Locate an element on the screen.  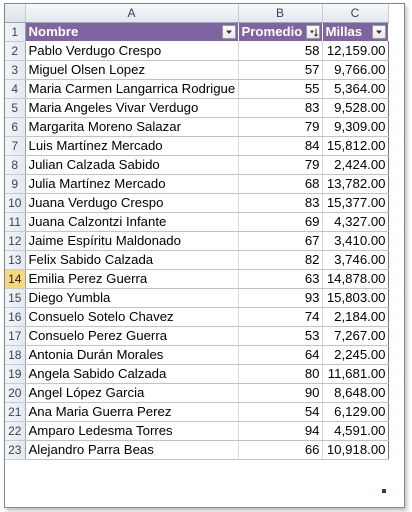
cell-promedio: 53 is located at coordinates (280, 336).